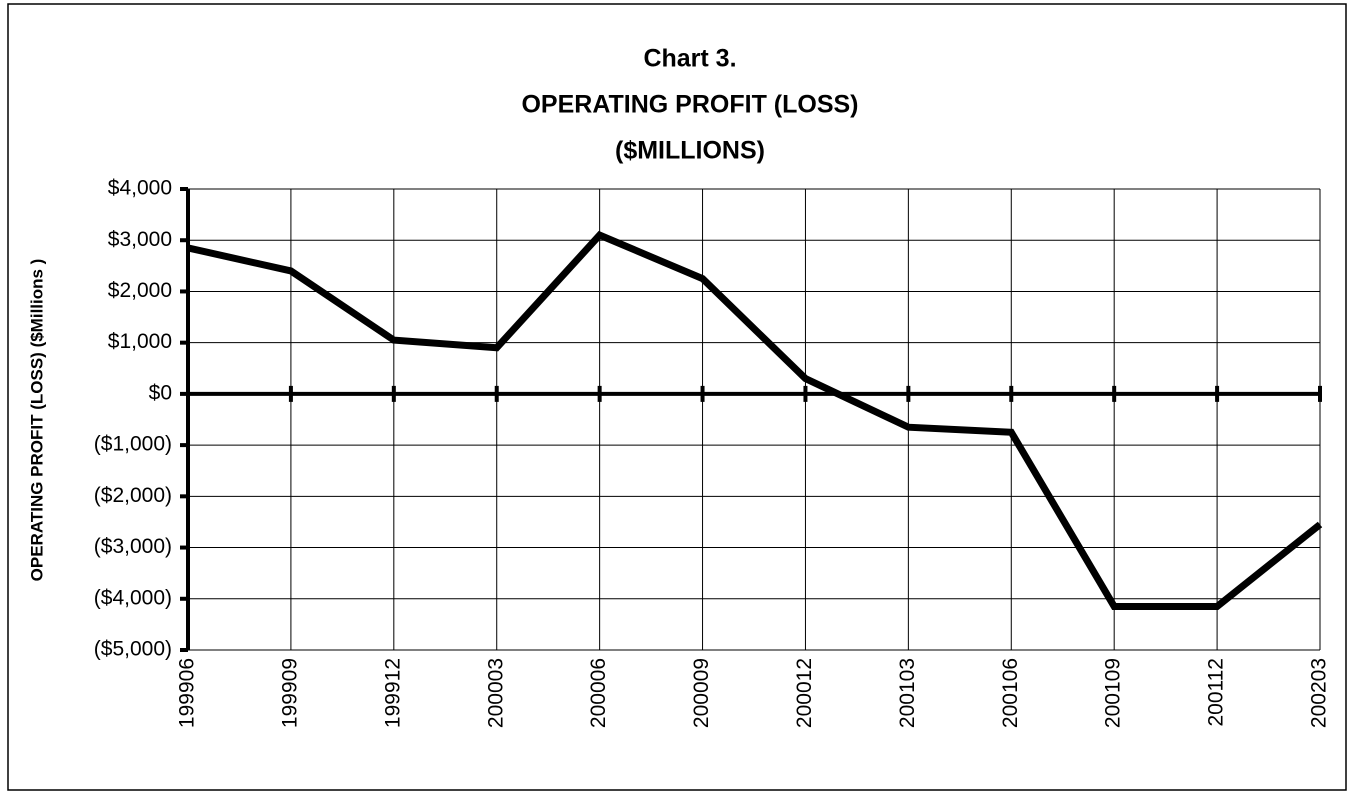  I want to click on y-tick-label: ($1,000), so click(133, 444).